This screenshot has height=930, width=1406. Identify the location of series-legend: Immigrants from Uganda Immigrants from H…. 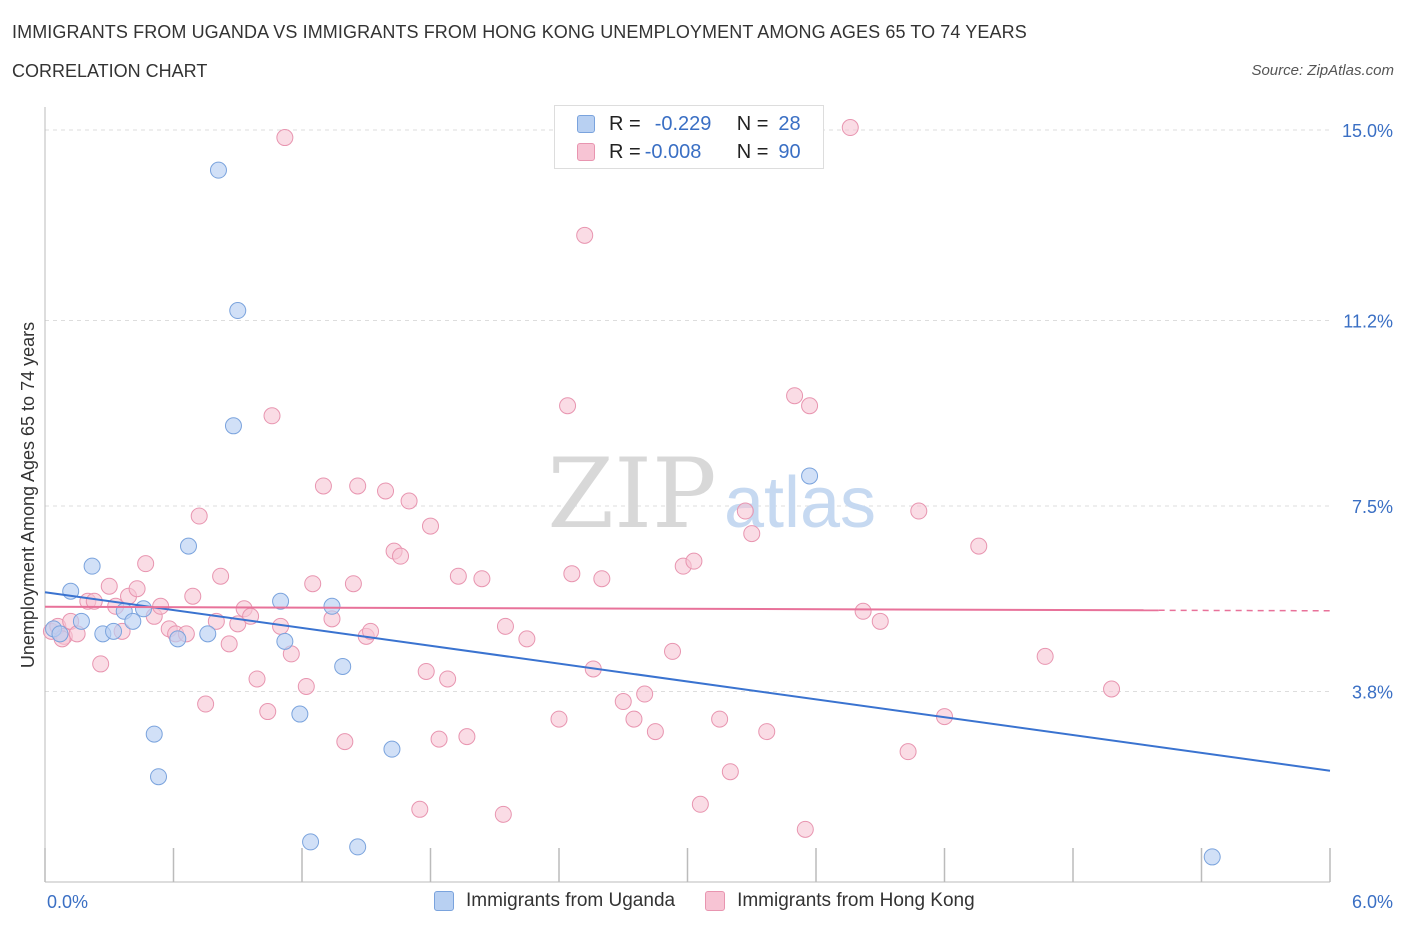
(719, 901).